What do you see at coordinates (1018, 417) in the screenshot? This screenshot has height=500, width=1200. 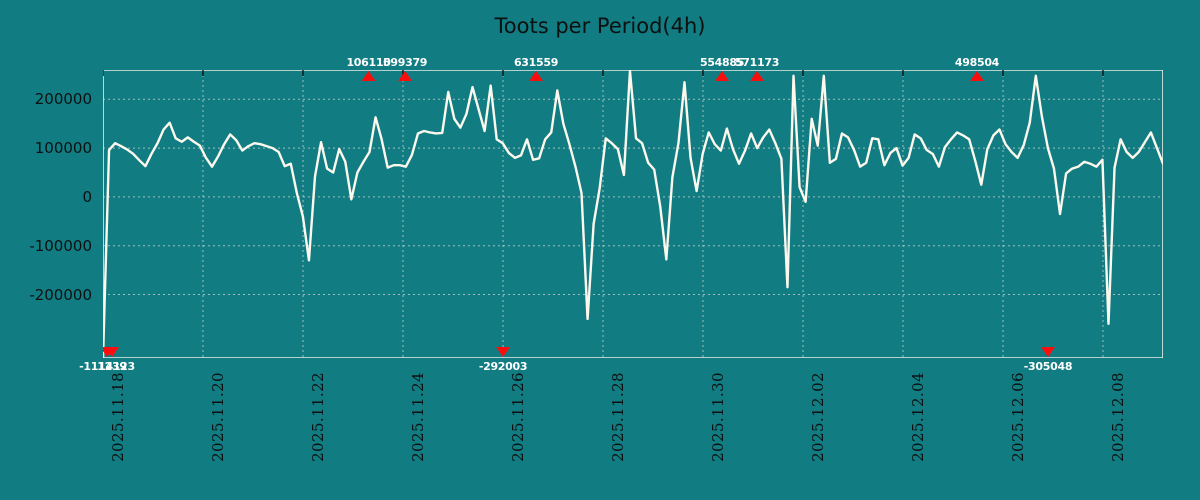 I see `x-axis-tick-label: 2025.12.06` at bounding box center [1018, 417].